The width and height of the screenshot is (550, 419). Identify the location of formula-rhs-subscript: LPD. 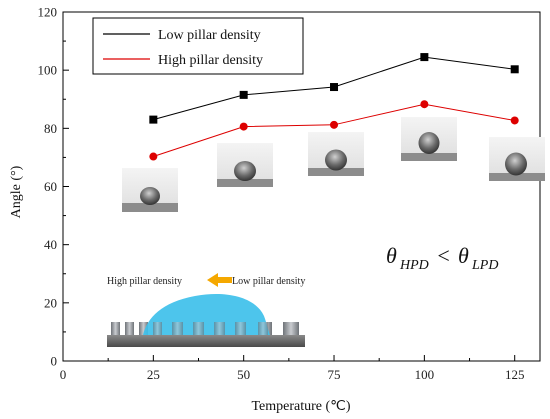
(484, 265).